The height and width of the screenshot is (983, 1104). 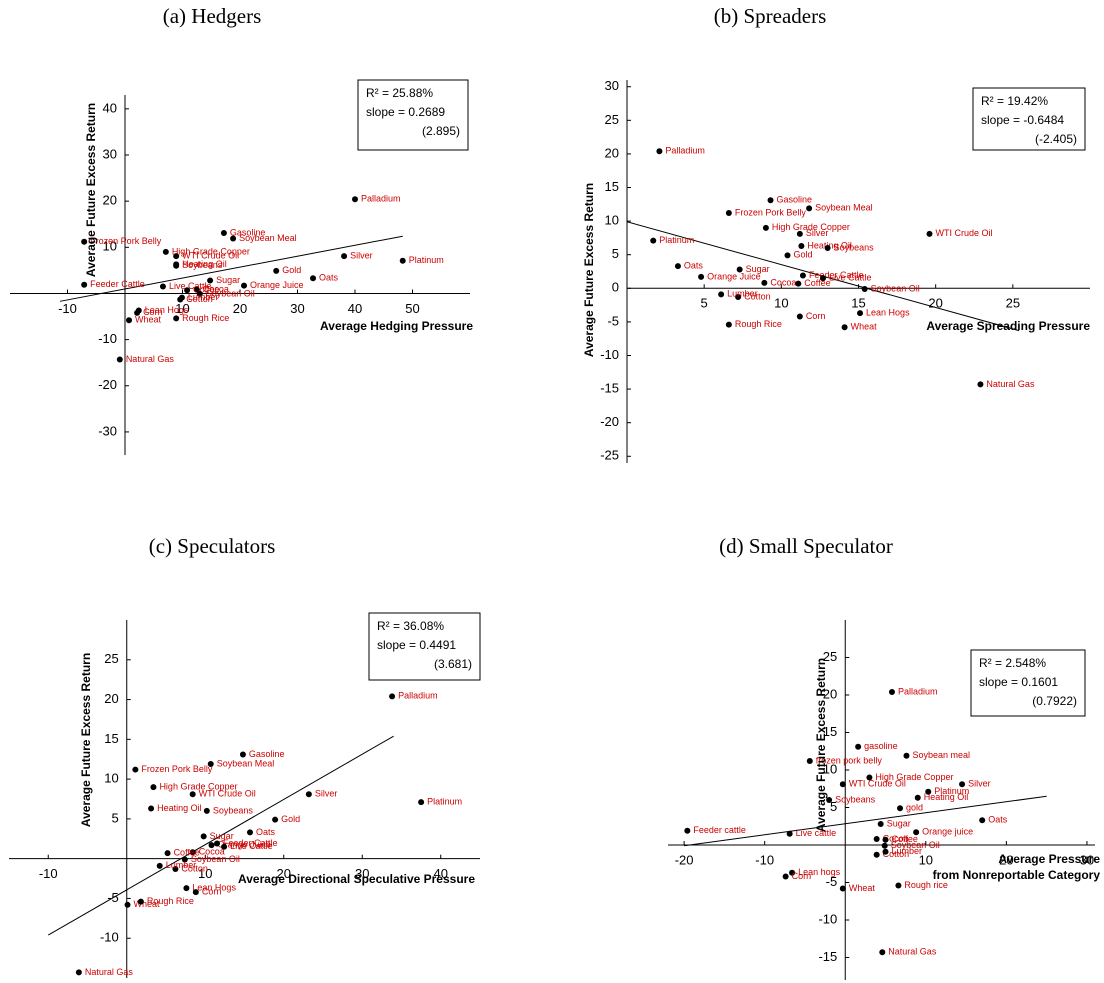 I want to click on y-tick-label: -30, so click(x=107, y=430).